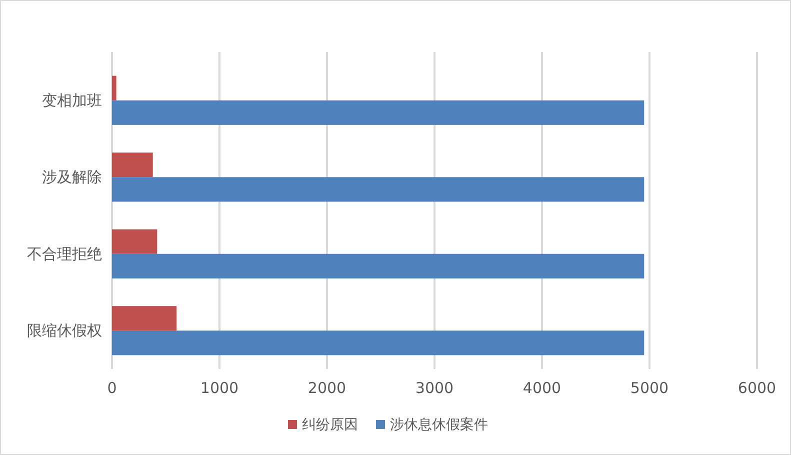 The image size is (791, 455). I want to click on x-tick-label: 6000, so click(757, 388).